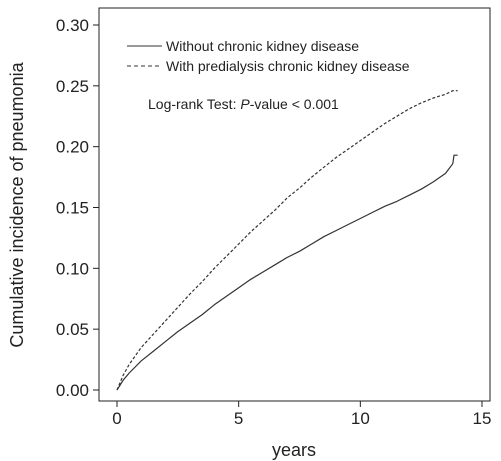 The height and width of the screenshot is (461, 501). What do you see at coordinates (72, 390) in the screenshot?
I see `y-tick-label: 0.00` at bounding box center [72, 390].